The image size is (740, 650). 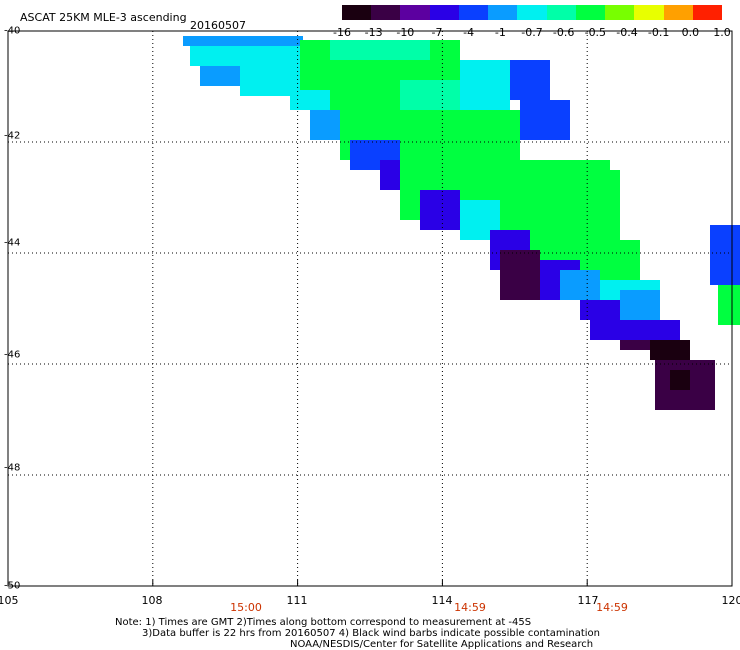 What do you see at coordinates (658, 32) in the screenshot?
I see `colorbar-label: -0.1` at bounding box center [658, 32].